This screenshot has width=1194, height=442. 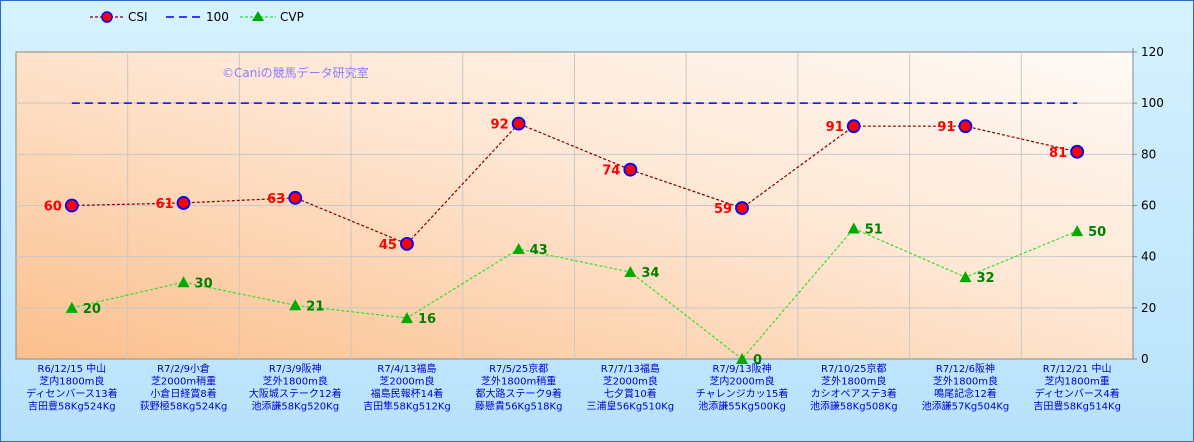 I want to click on x-category-line: チャレンジカッ15着, so click(x=742, y=393).